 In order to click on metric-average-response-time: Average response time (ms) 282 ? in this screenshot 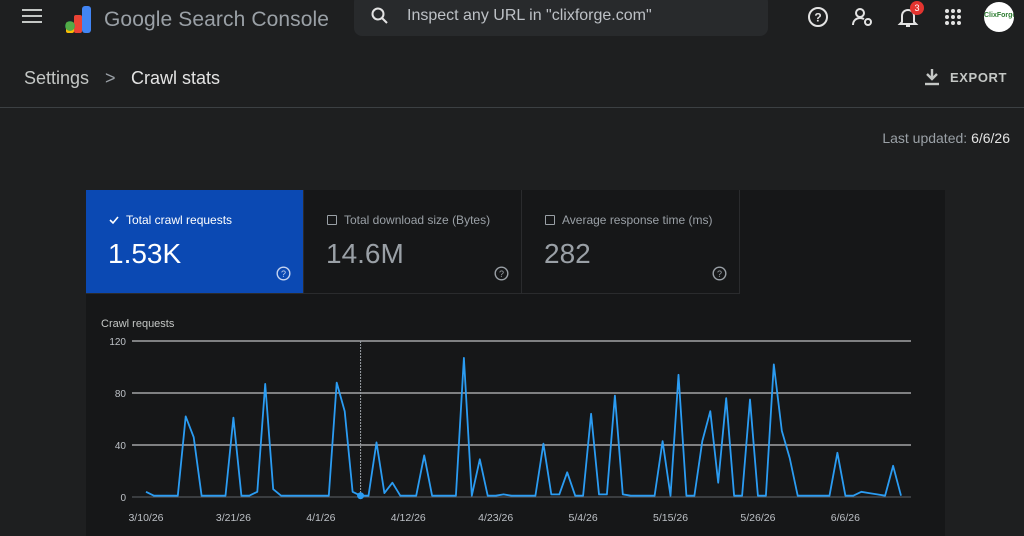, I will do `click(631, 242)`.